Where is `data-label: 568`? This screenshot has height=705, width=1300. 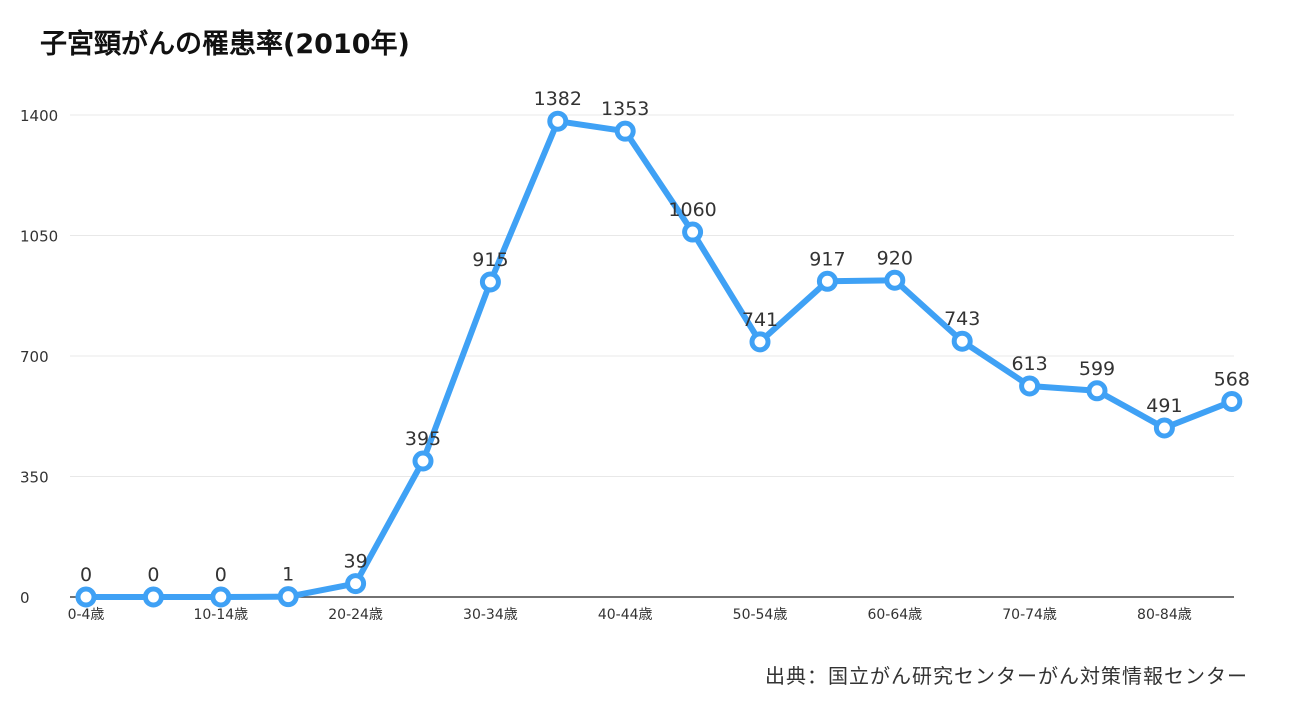 data-label: 568 is located at coordinates (1232, 379).